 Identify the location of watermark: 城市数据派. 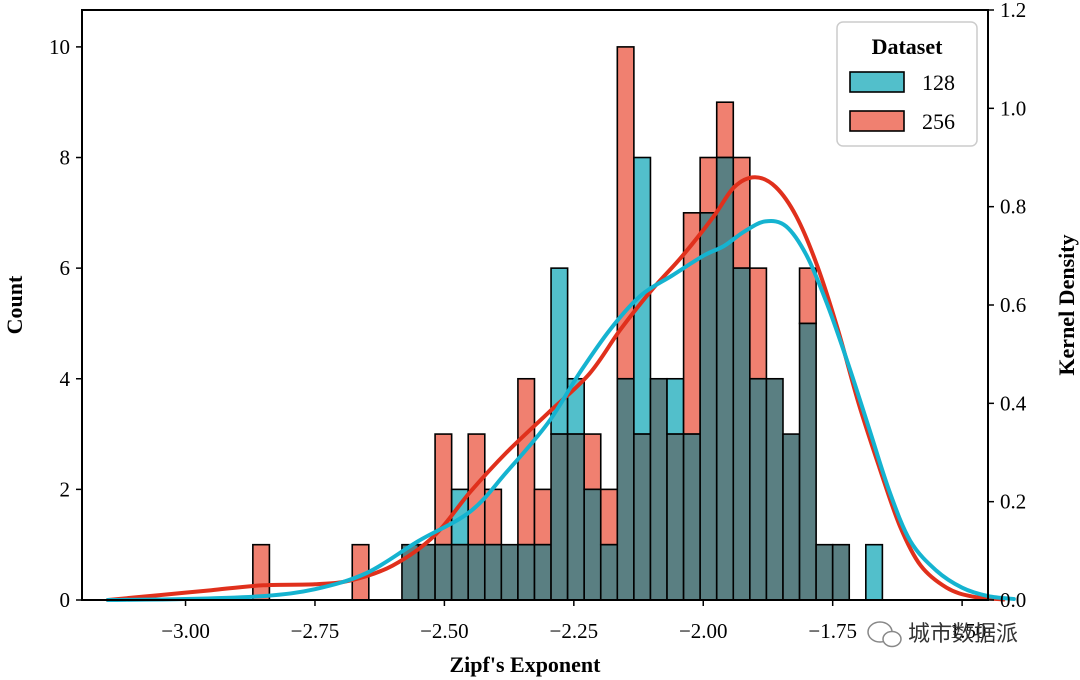
(942, 634).